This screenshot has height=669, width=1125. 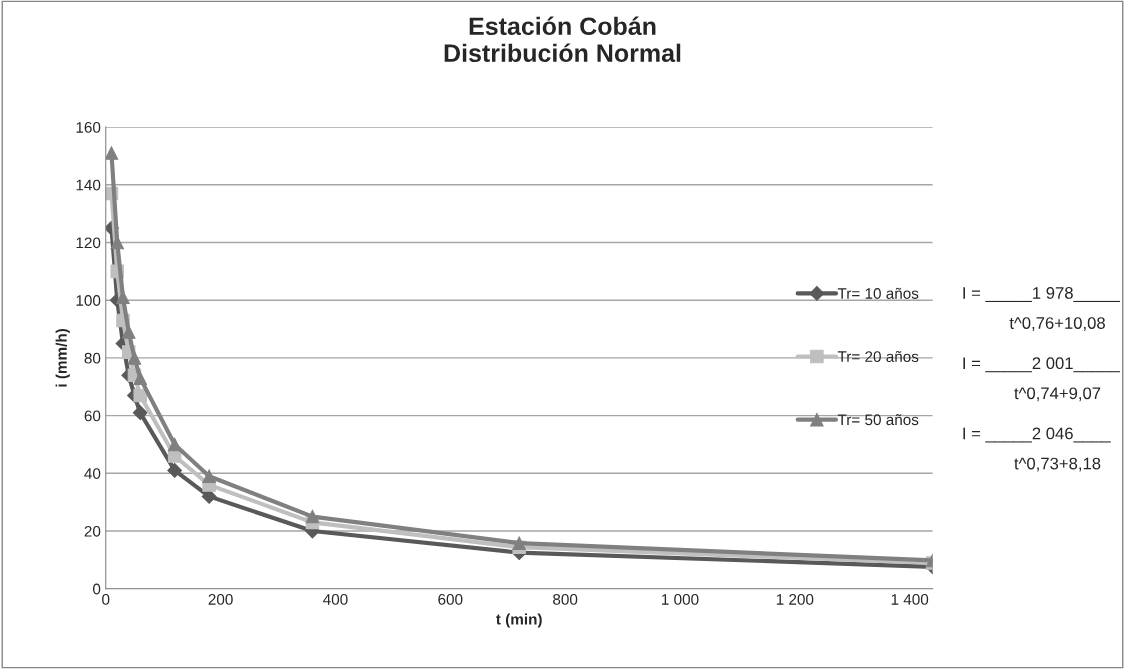 What do you see at coordinates (910, 599) in the screenshot?
I see `x-tick-label: 1 400` at bounding box center [910, 599].